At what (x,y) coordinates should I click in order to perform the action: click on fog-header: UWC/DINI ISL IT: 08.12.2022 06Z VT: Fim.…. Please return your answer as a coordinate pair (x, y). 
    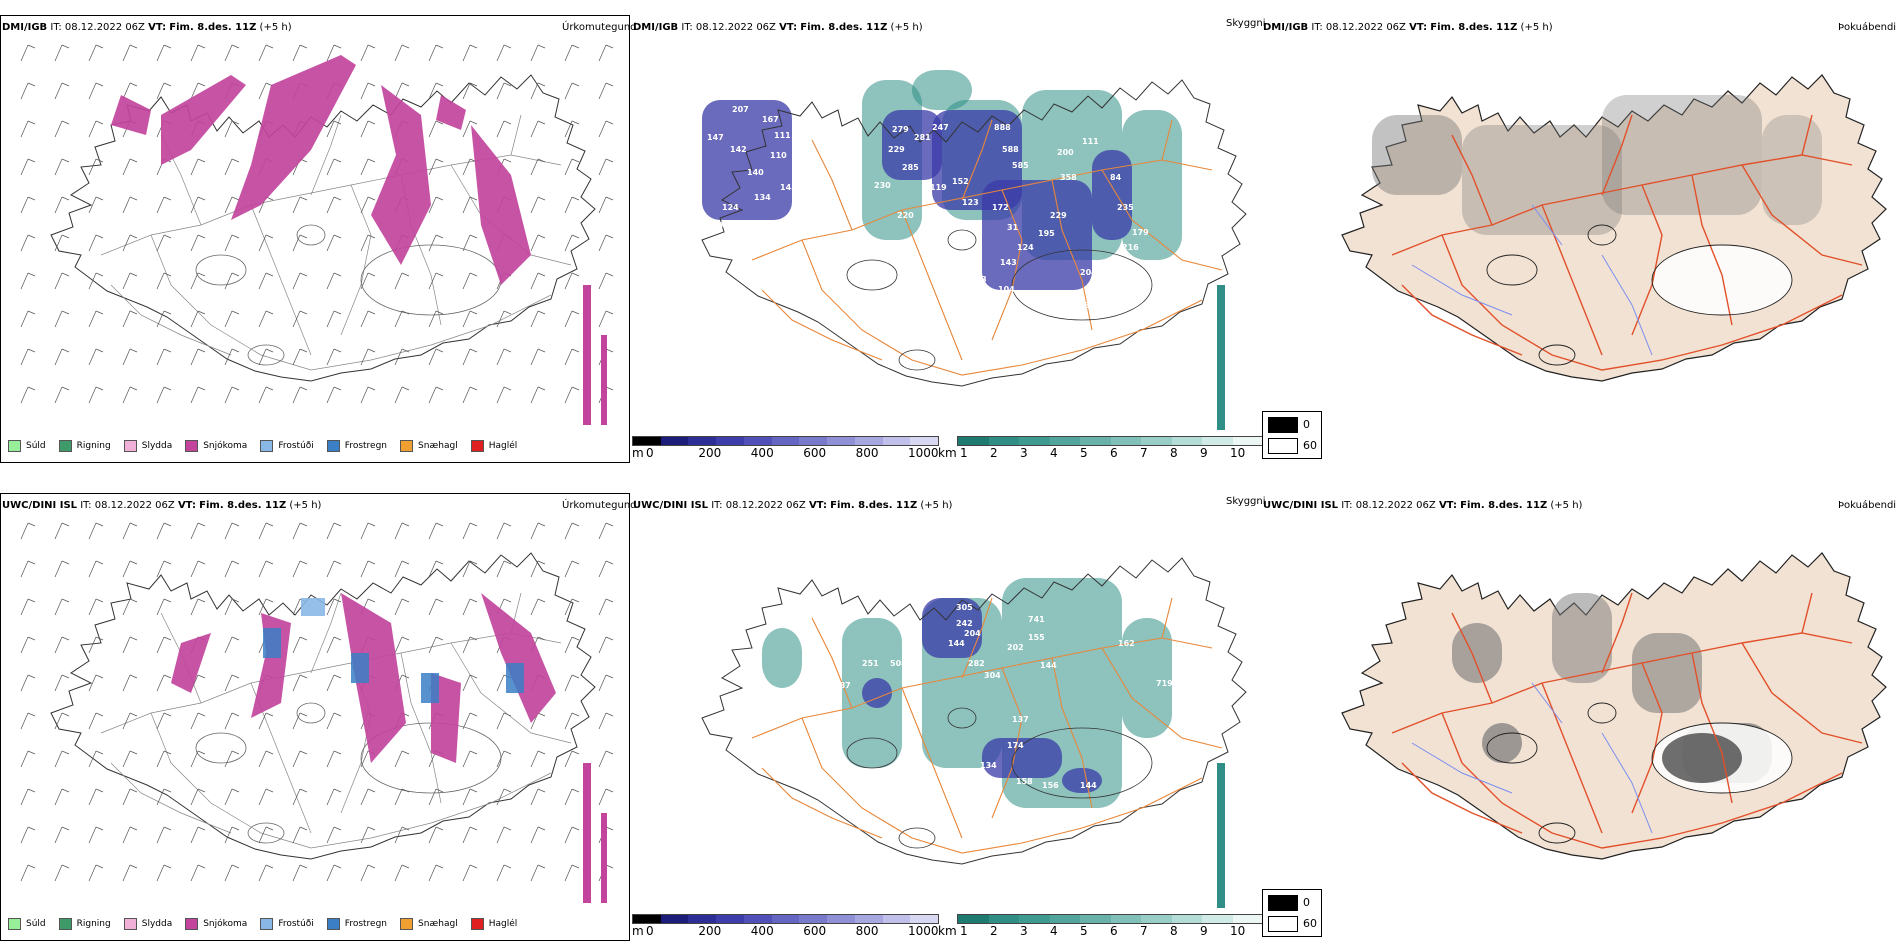
    Looking at the image, I should click on (1422, 505).